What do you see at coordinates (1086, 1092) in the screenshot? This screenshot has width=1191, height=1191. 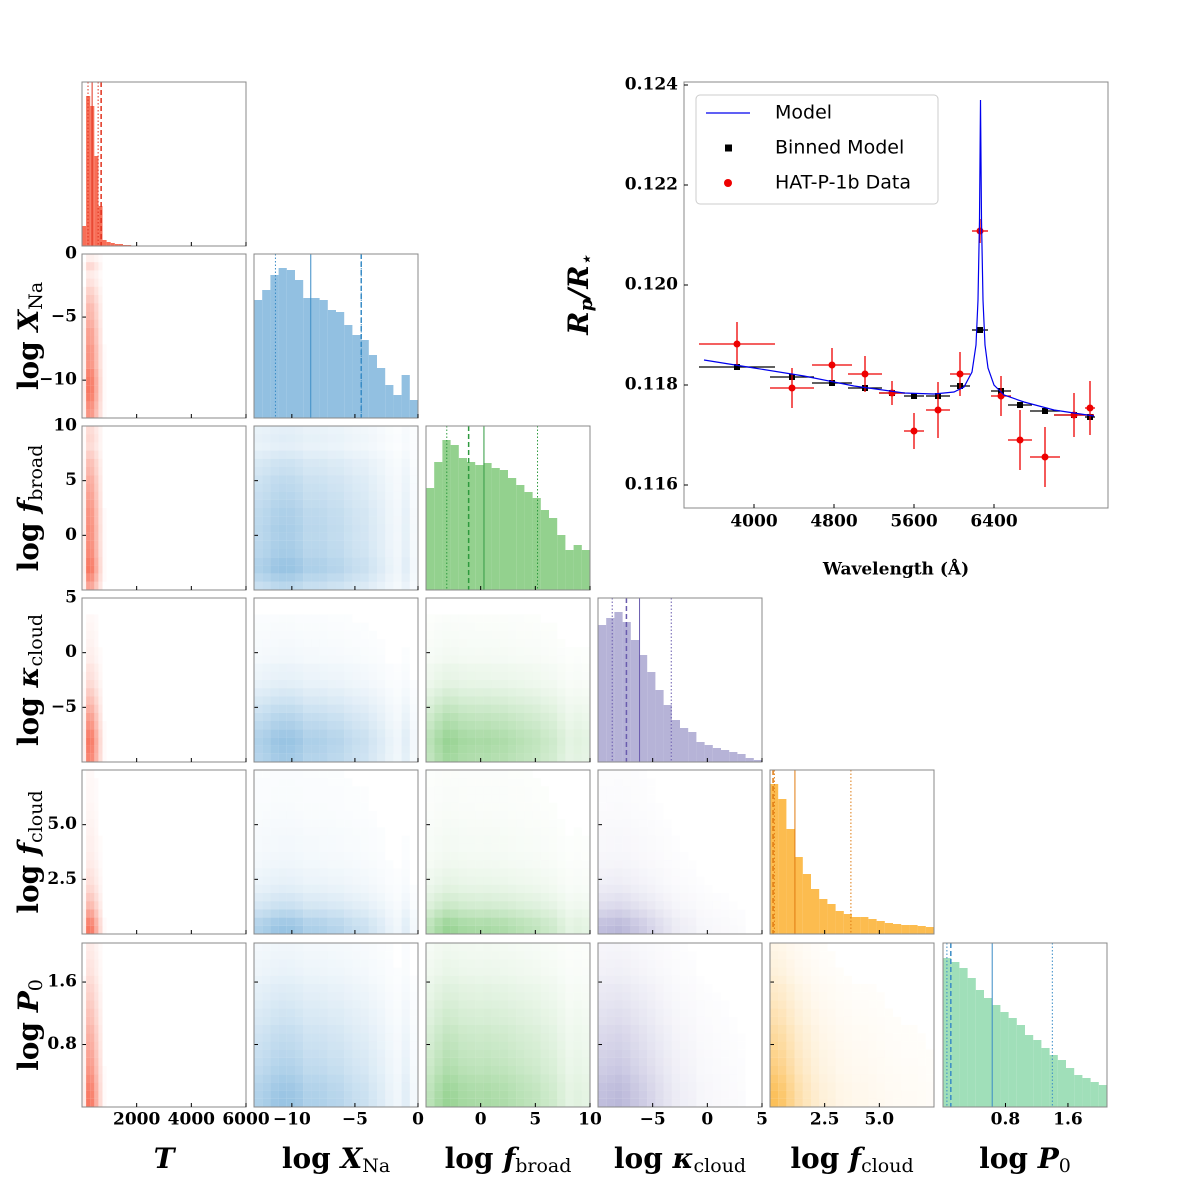 I see `hist-bar` at bounding box center [1086, 1092].